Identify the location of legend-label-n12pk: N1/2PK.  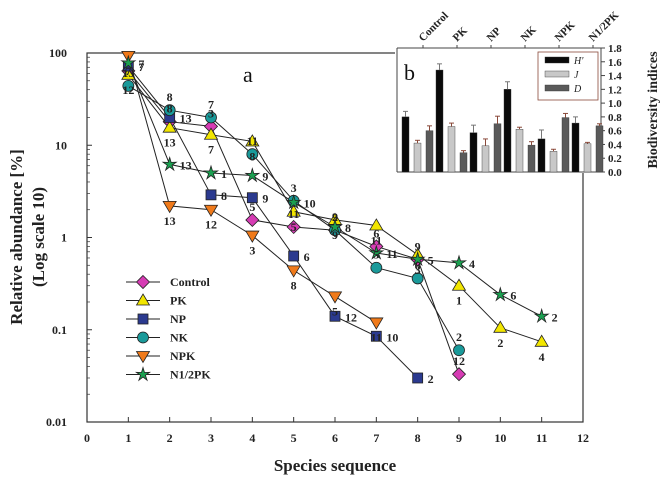
(190, 375).